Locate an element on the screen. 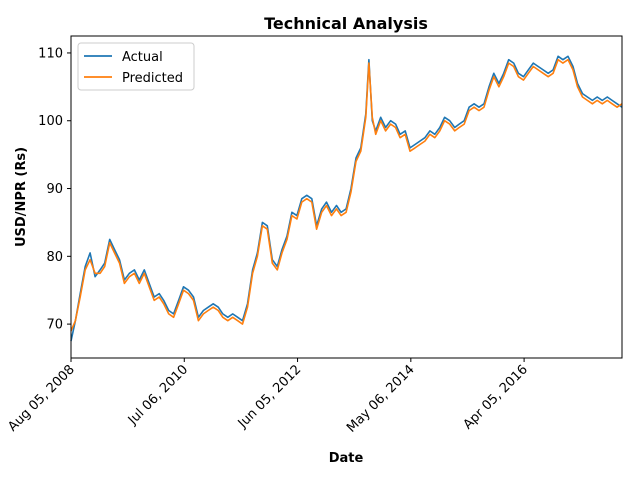 The width and height of the screenshot is (640, 480). chart-title: Technical Analysis is located at coordinates (346, 23).